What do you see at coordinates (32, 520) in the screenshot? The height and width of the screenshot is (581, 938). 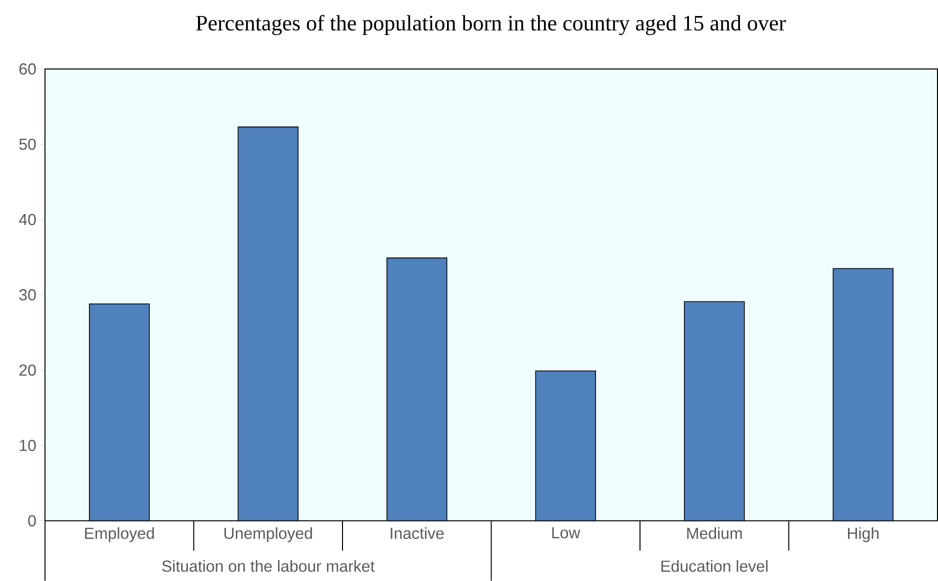 I see `y-tick-label: 0` at bounding box center [32, 520].